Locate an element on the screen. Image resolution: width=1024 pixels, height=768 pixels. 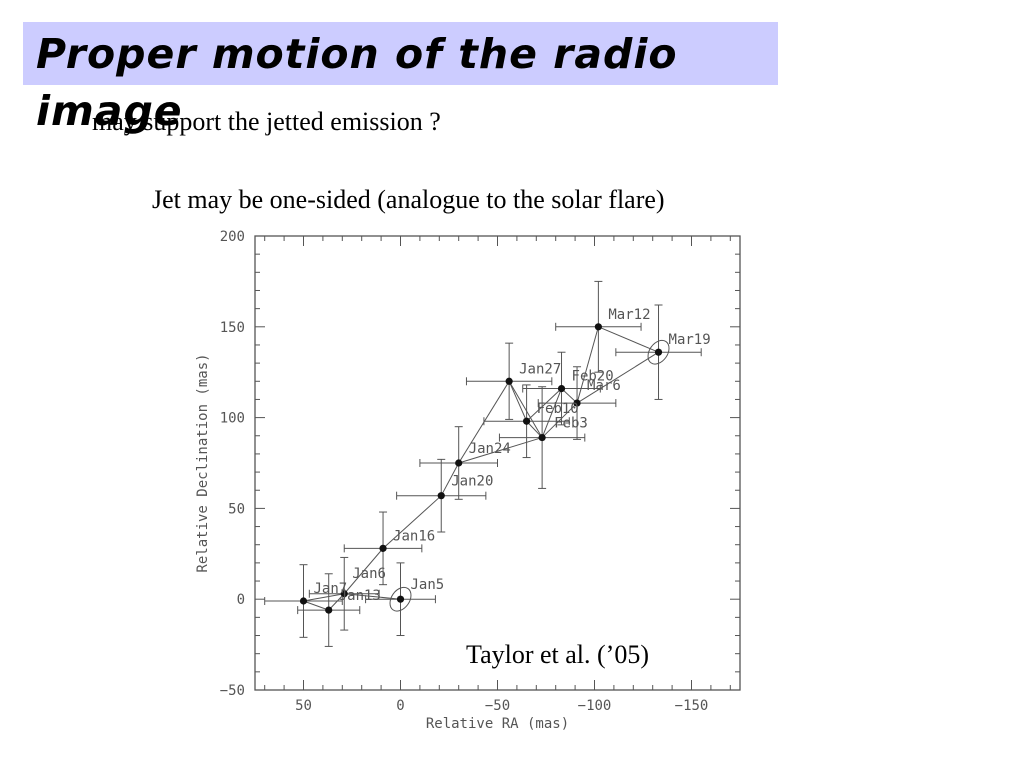
point-label: Jan7 is located at coordinates (331, 589).